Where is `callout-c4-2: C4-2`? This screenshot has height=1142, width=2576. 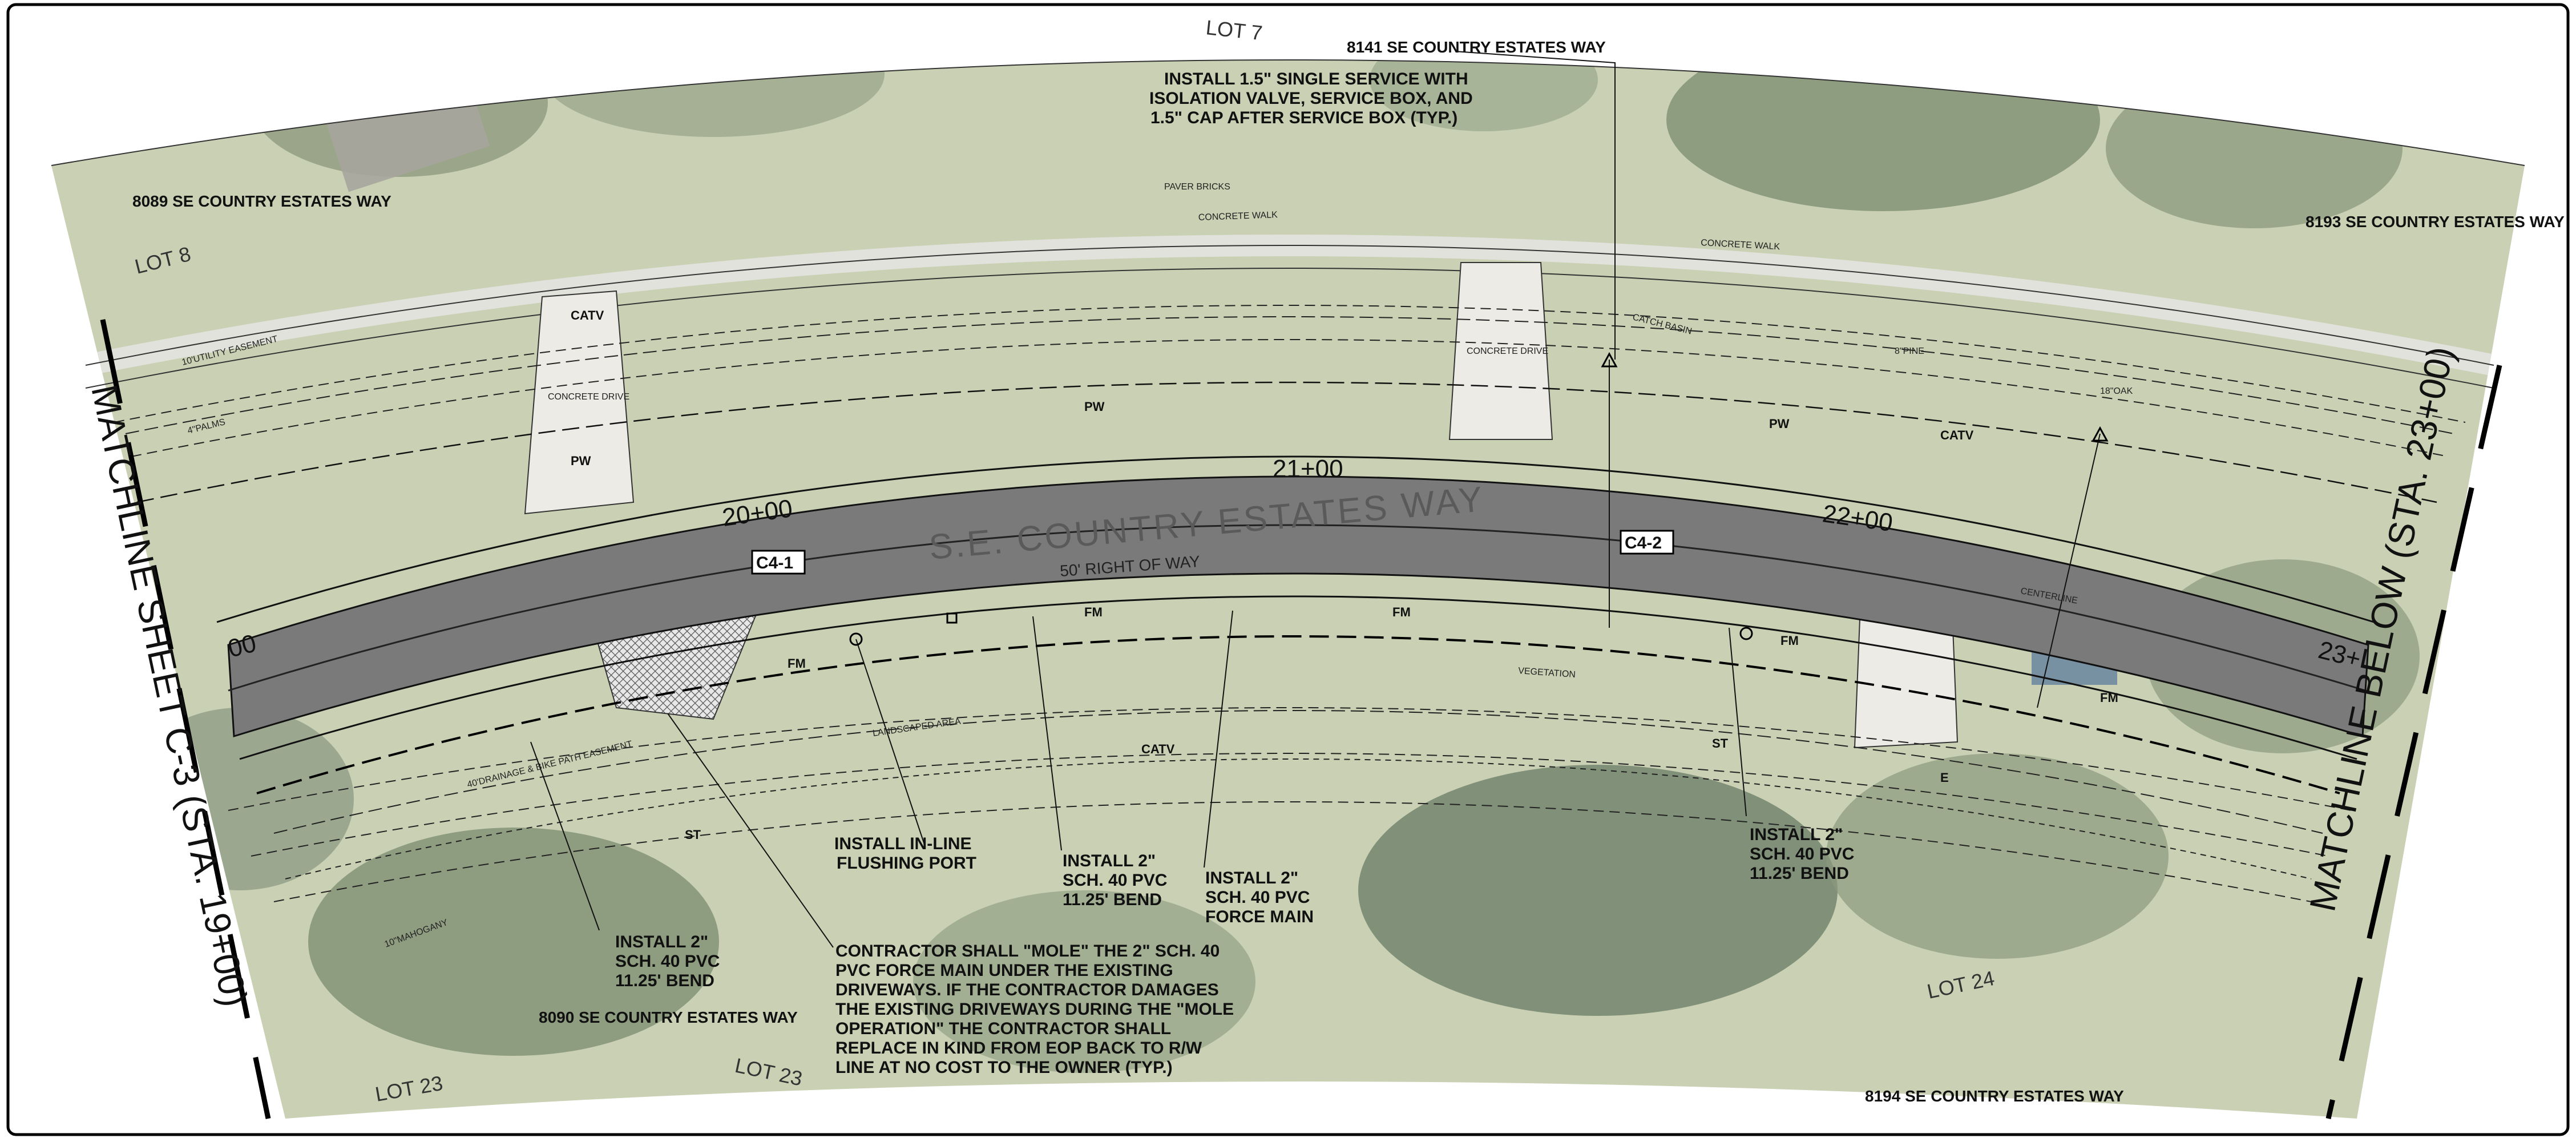
callout-c4-2: C4-2 is located at coordinates (1643, 543).